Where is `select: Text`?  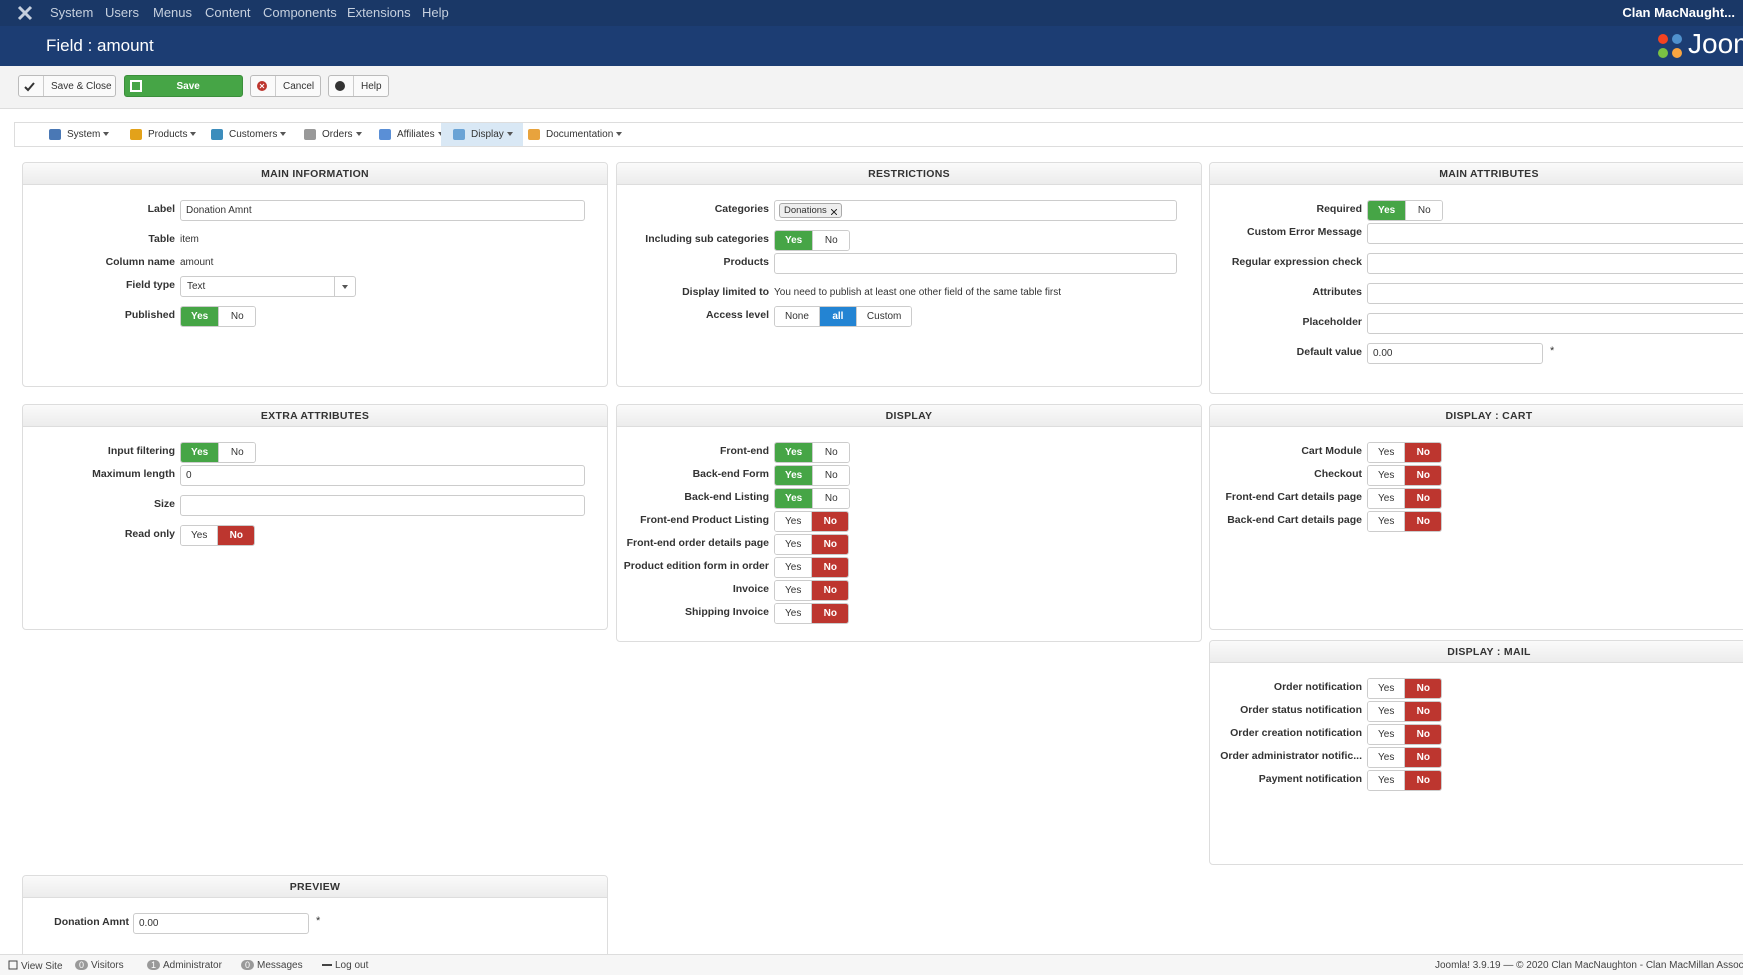
select: Text is located at coordinates (268, 286).